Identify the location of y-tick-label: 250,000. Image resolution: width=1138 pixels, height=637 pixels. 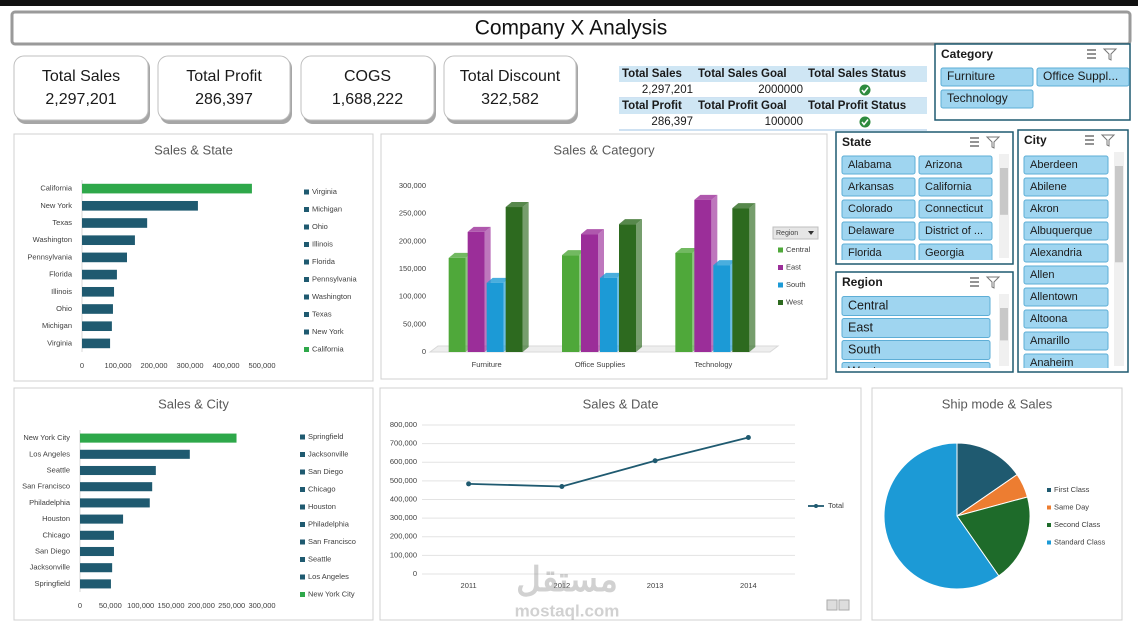
(412, 213).